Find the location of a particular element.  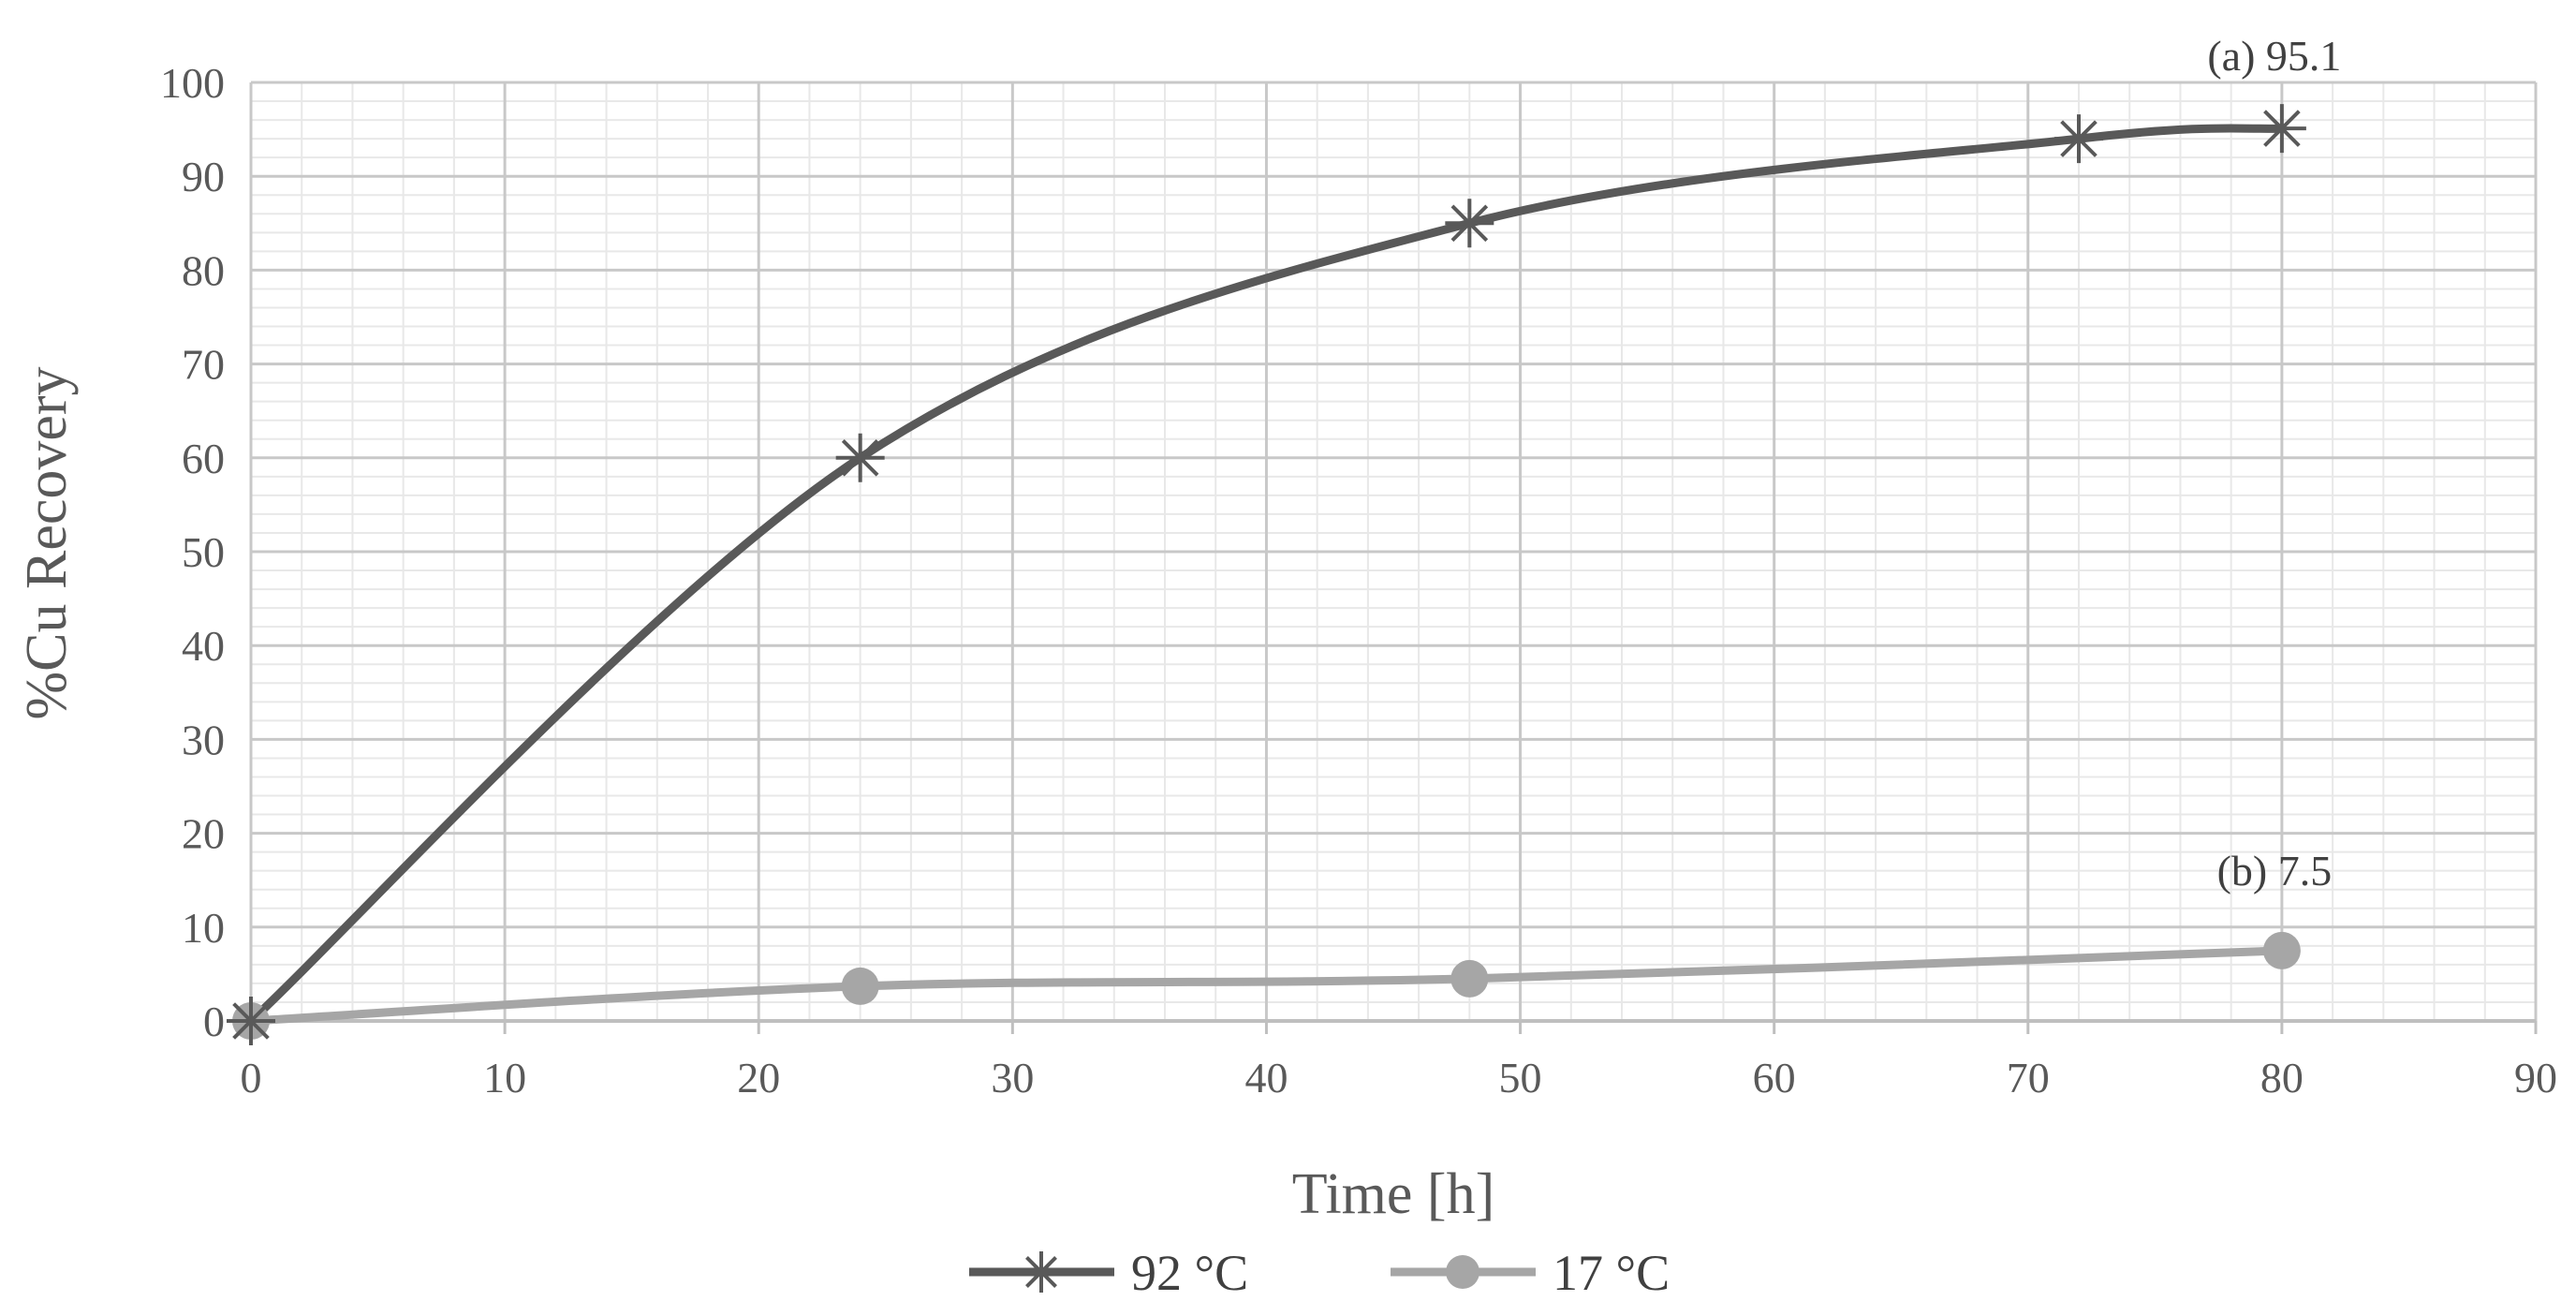

y-tick-label: 70 is located at coordinates (203, 365).